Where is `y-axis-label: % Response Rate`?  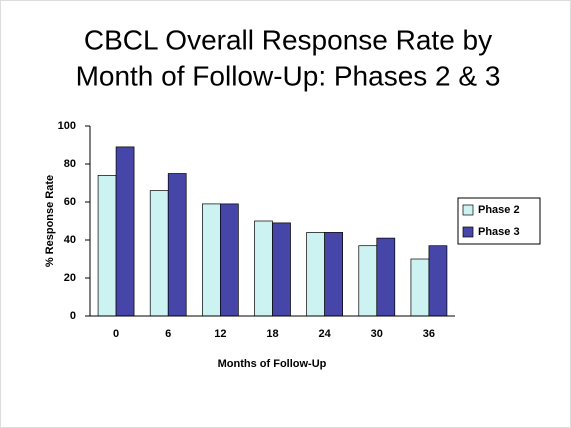
y-axis-label: % Response Rate is located at coordinates (50, 221).